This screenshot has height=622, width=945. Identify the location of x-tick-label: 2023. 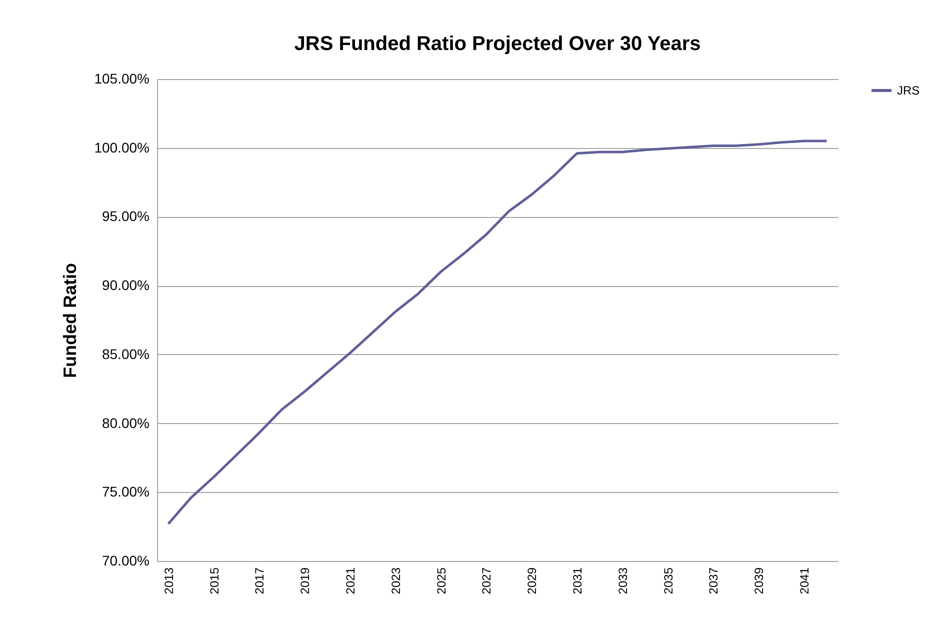
(395, 580).